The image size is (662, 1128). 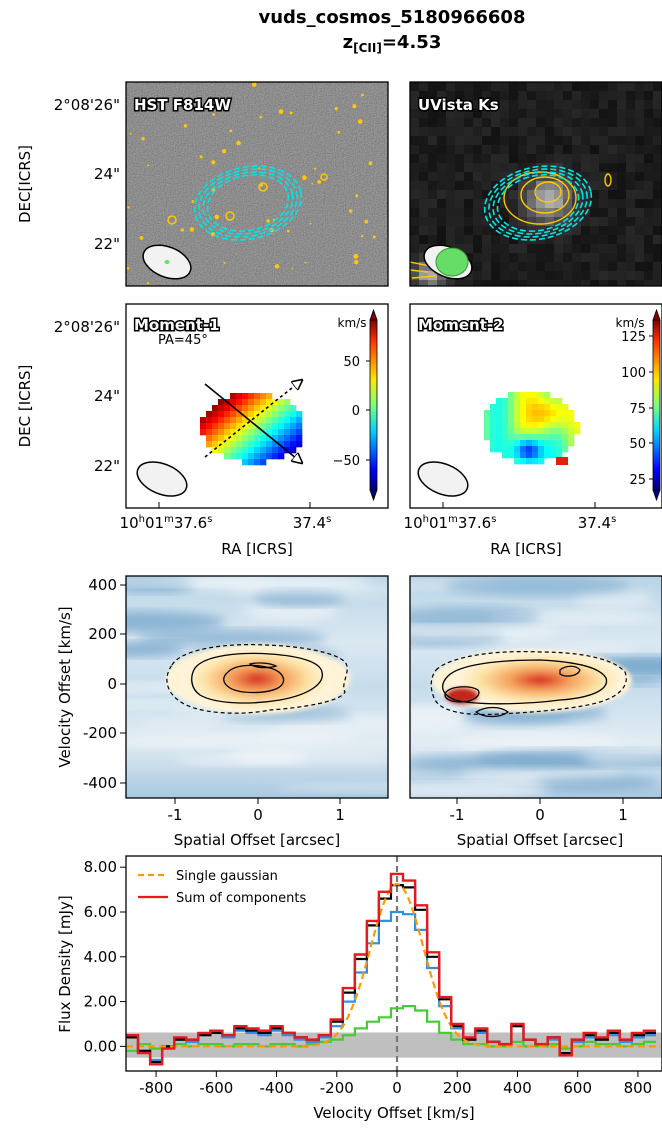 What do you see at coordinates (172, 220) in the screenshot?
I see `hst-source` at bounding box center [172, 220].